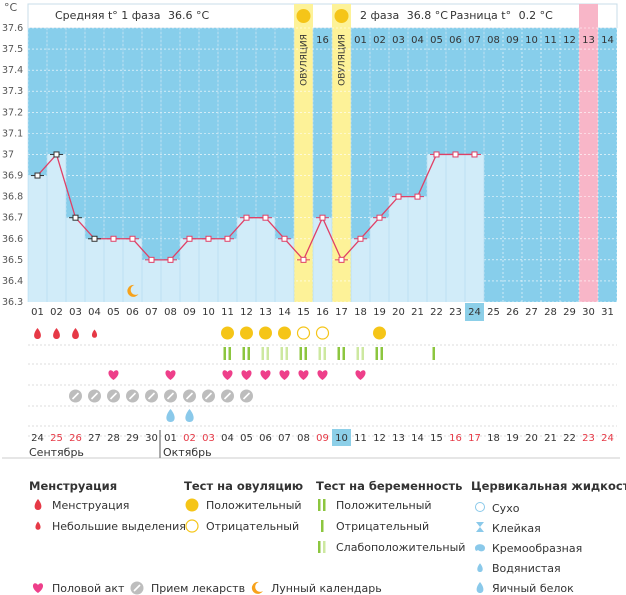 The width and height of the screenshot is (626, 595). What do you see at coordinates (253, 526) in the screenshot?
I see `legend-ovulation-negative: Отрицательный` at bounding box center [253, 526].